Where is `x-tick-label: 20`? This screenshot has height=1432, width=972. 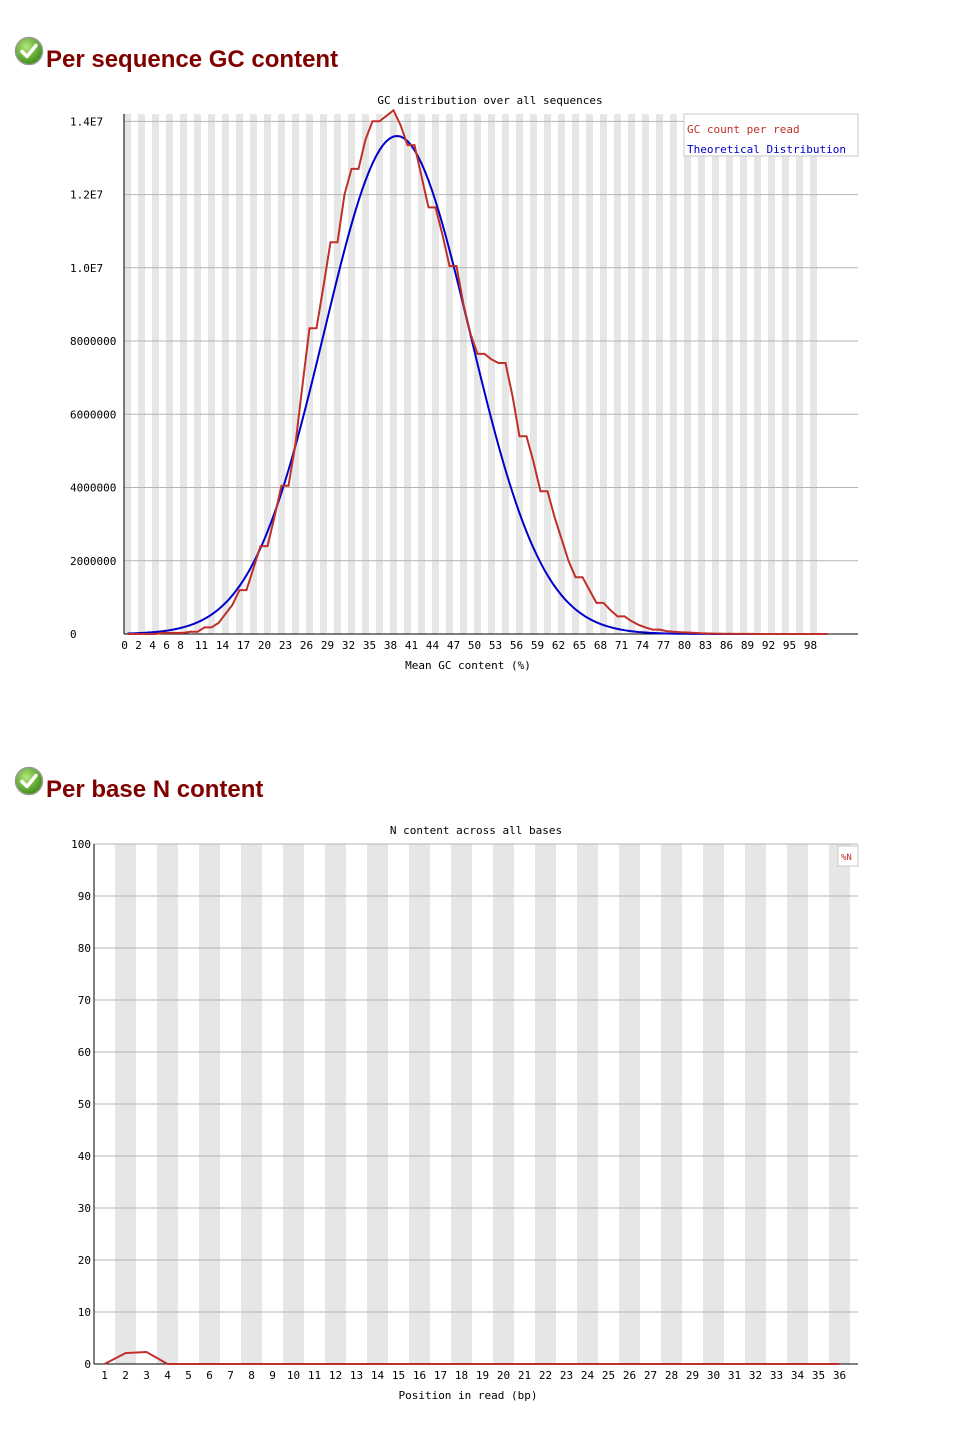
x-tick-label: 20 is located at coordinates (264, 645).